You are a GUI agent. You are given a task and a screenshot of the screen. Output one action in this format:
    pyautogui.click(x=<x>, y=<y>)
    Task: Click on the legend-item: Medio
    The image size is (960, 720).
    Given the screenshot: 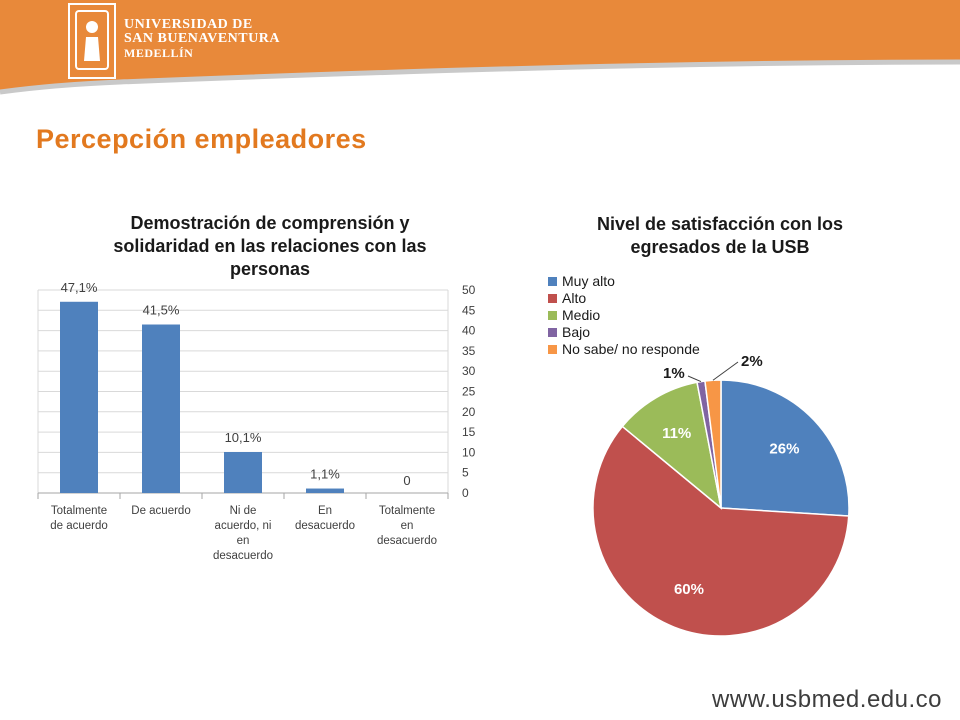 What is the action you would take?
    pyautogui.click(x=624, y=315)
    